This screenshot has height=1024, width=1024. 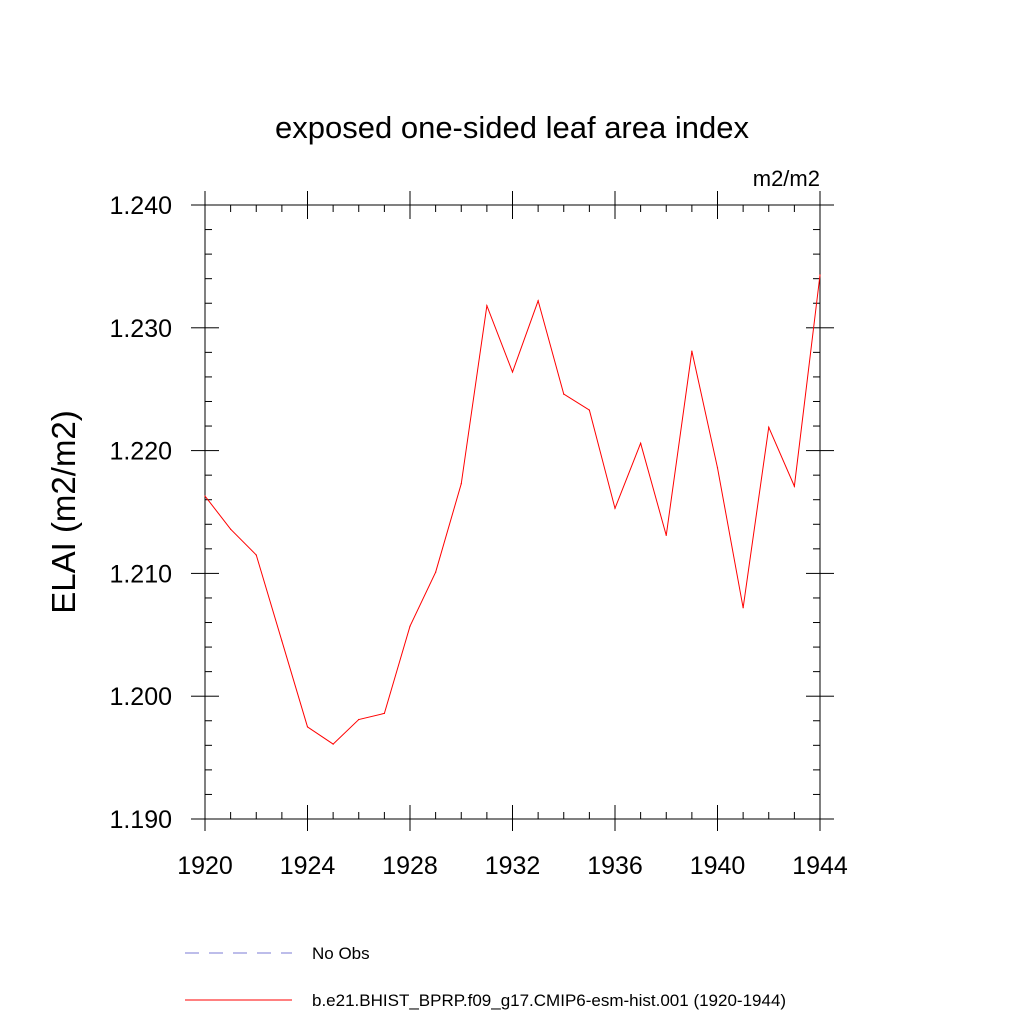 I want to click on y-axis-label: ELAI (m2/m2), so click(x=63, y=512).